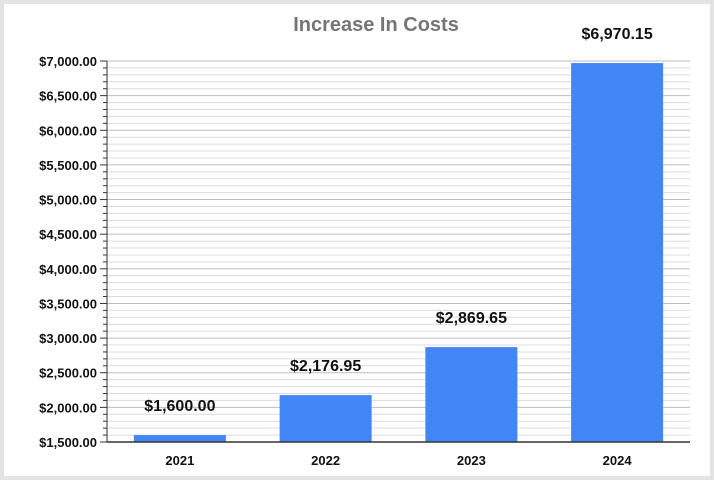 The height and width of the screenshot is (480, 714). What do you see at coordinates (68, 96) in the screenshot?
I see `y-tick-label: $6,500.00` at bounding box center [68, 96].